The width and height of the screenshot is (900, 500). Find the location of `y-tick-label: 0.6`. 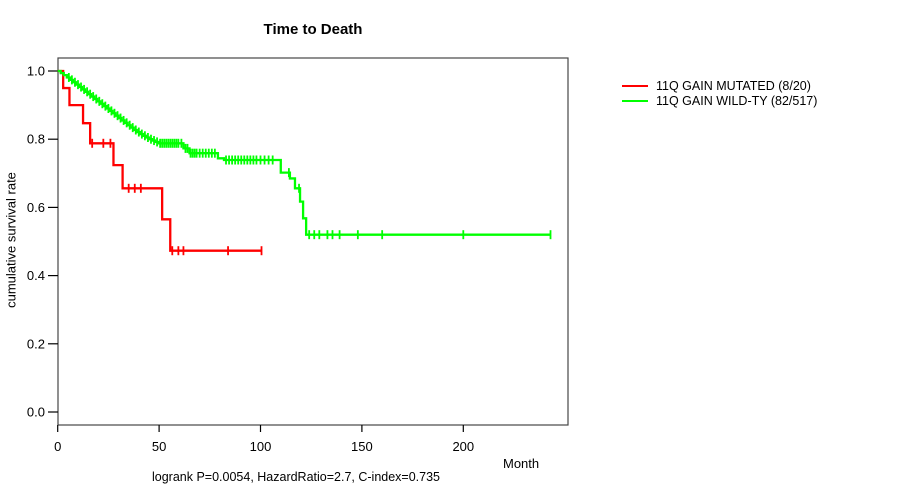

y-tick-label: 0.6 is located at coordinates (36, 207).